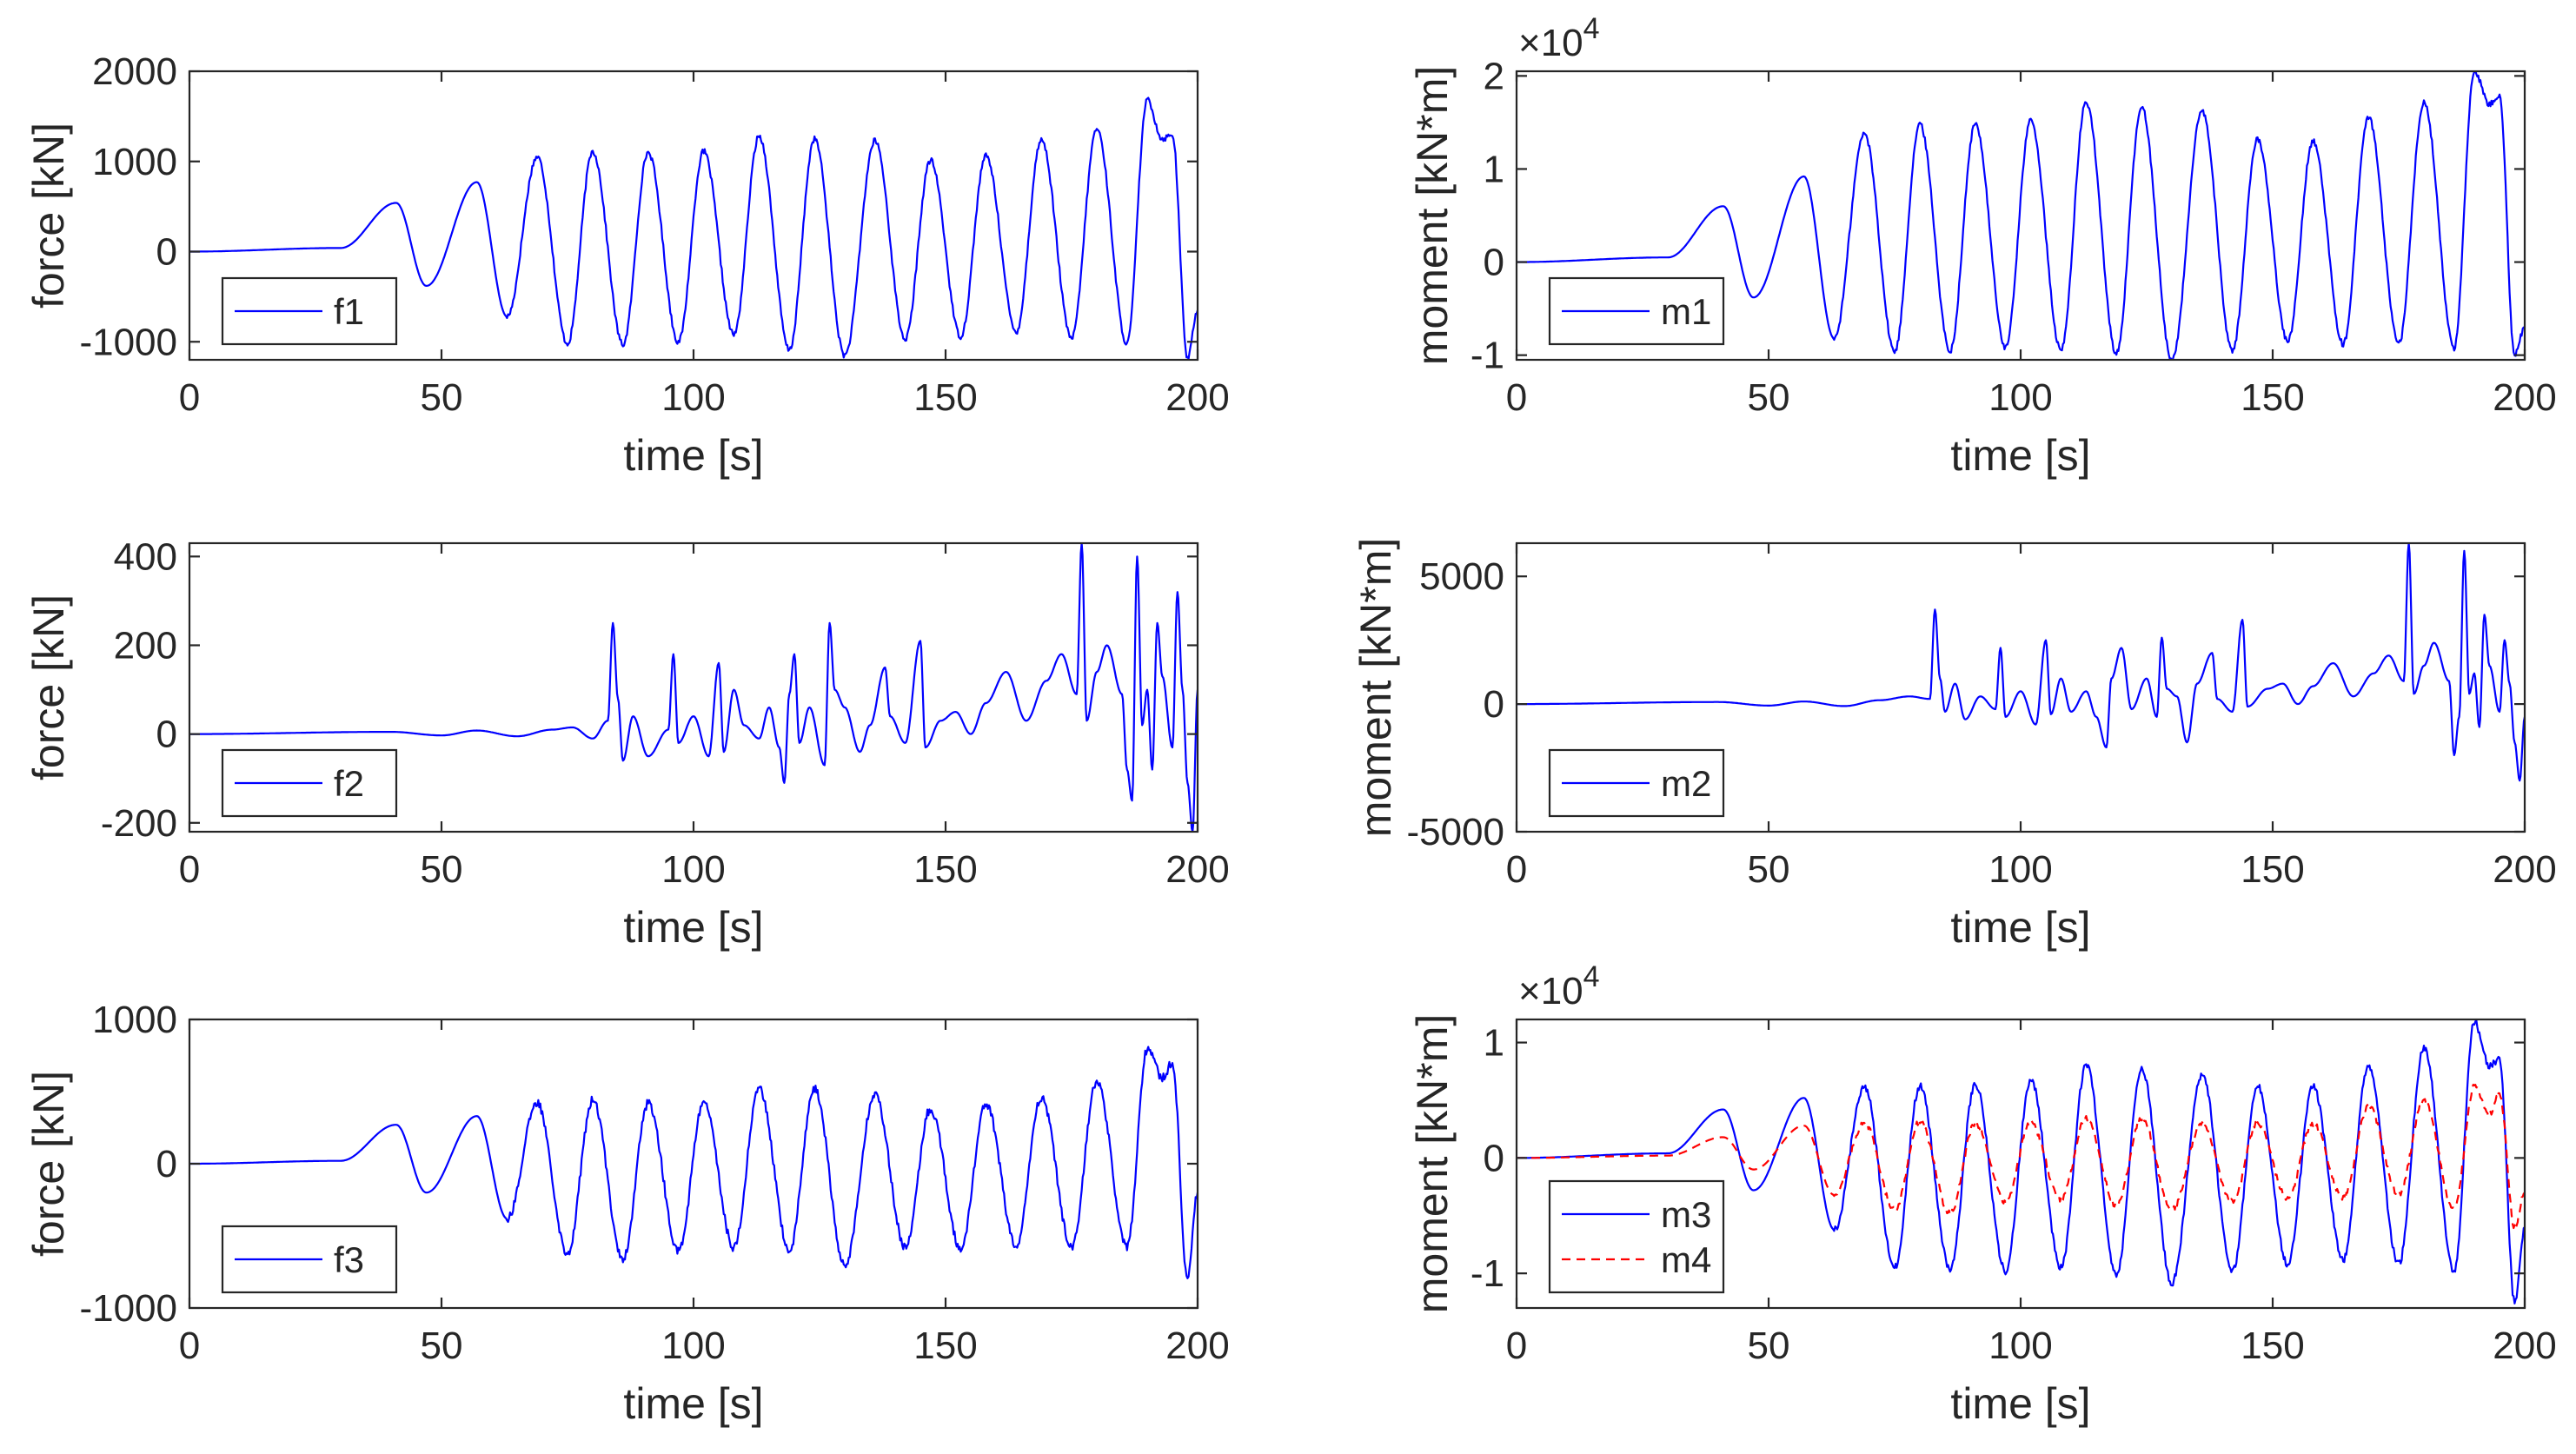 This screenshot has width=2576, height=1454. What do you see at coordinates (309, 1260) in the screenshot?
I see `legend: f3` at bounding box center [309, 1260].